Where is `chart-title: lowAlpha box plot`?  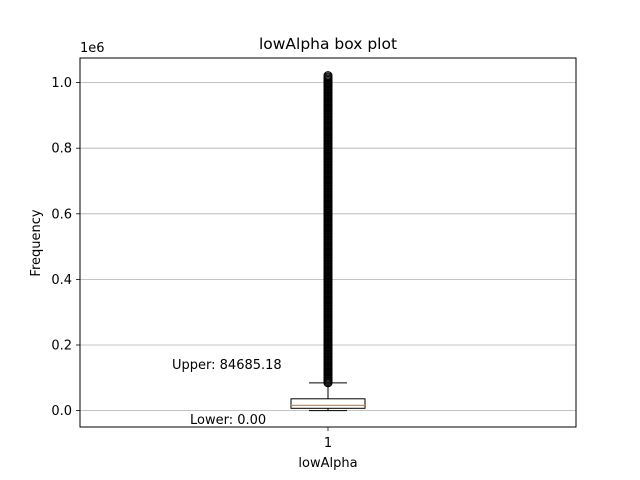
chart-title: lowAlpha box plot is located at coordinates (328, 44).